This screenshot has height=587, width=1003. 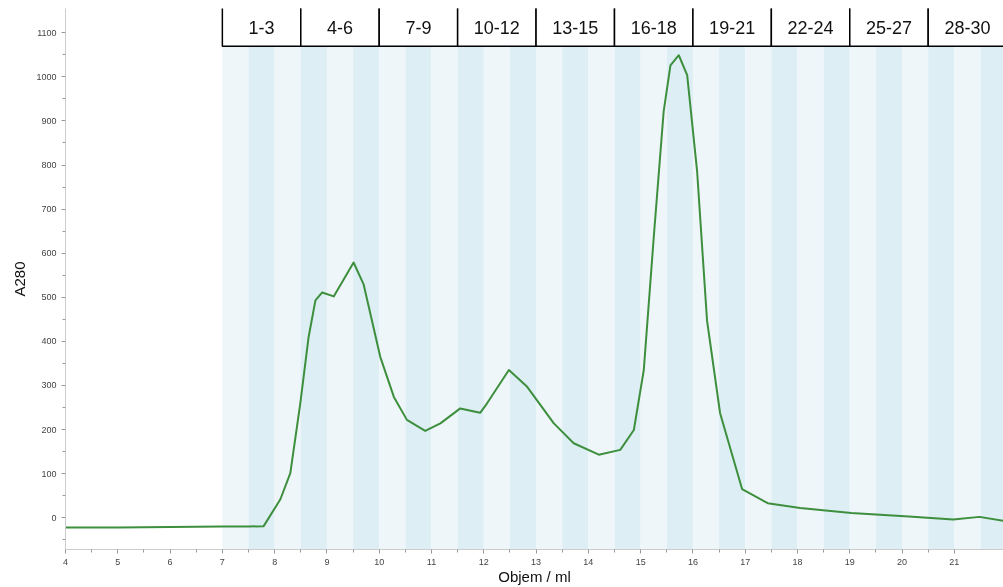 I want to click on y-tick-label: 300, so click(x=49, y=385).